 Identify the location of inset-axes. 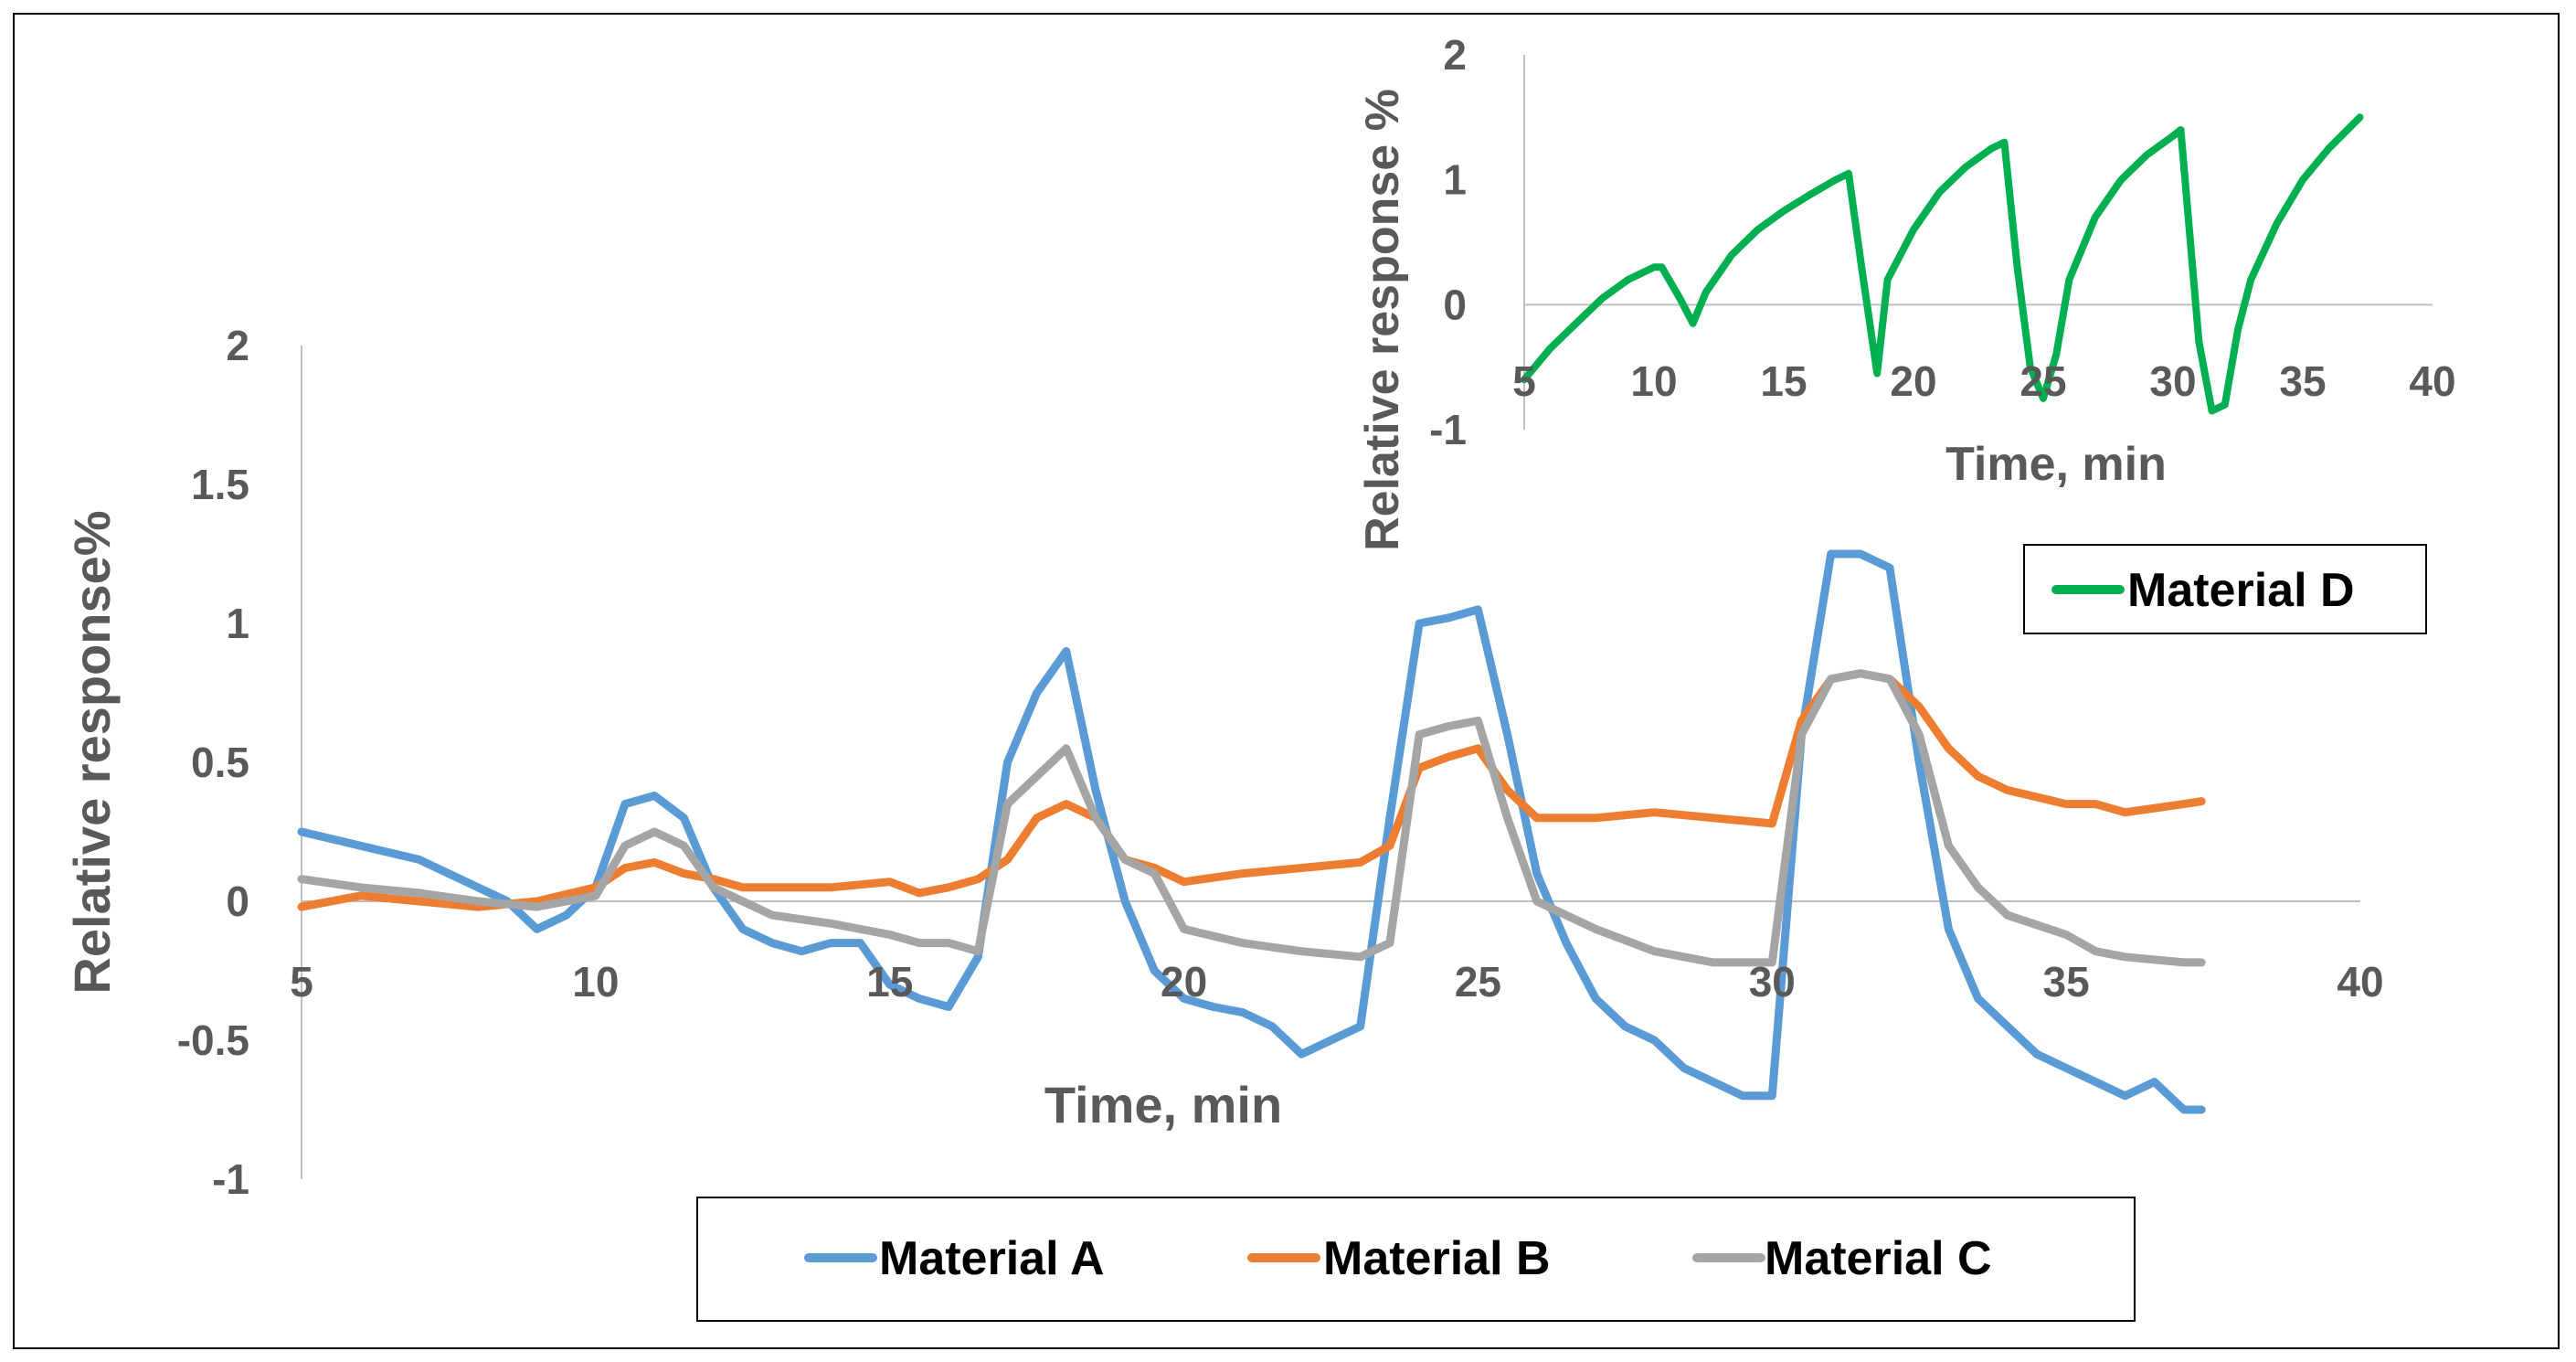
(1978, 242).